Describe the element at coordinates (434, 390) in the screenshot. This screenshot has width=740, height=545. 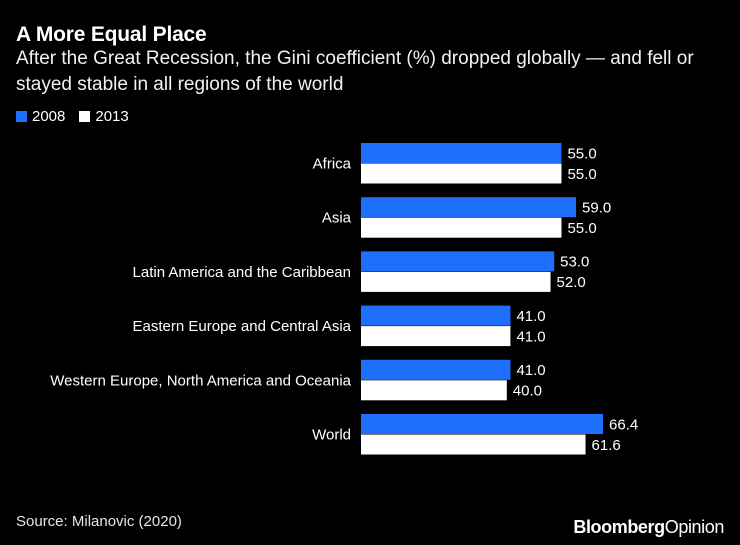
I see `bar-western-europe-north-america-and-oceania-2013` at that location.